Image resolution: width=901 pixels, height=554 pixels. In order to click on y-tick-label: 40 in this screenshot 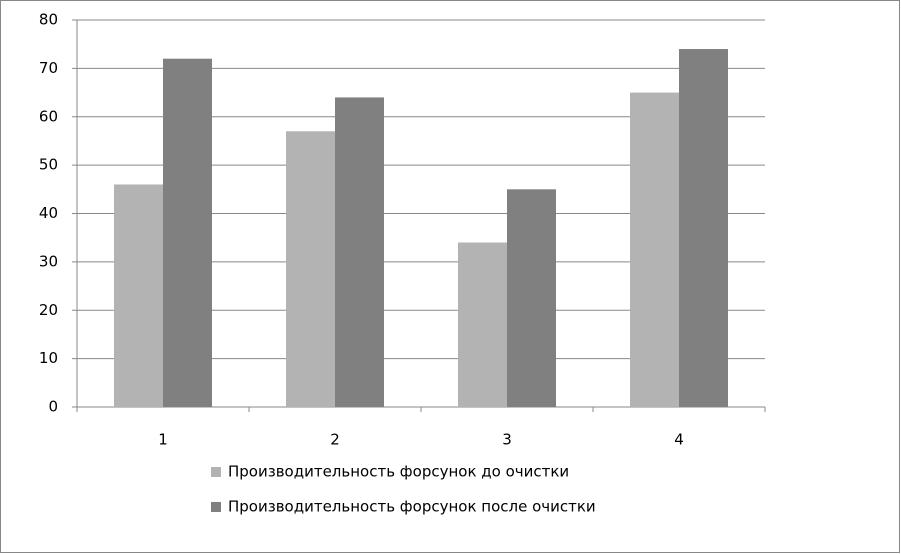, I will do `click(48, 213)`.